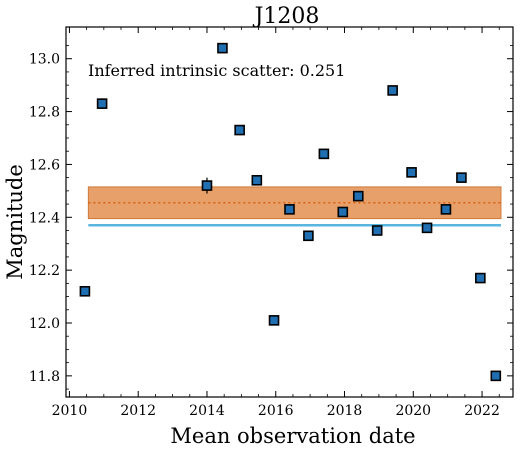 The width and height of the screenshot is (520, 450). Describe the element at coordinates (207, 411) in the screenshot. I see `x-tick-label: 2014` at that location.